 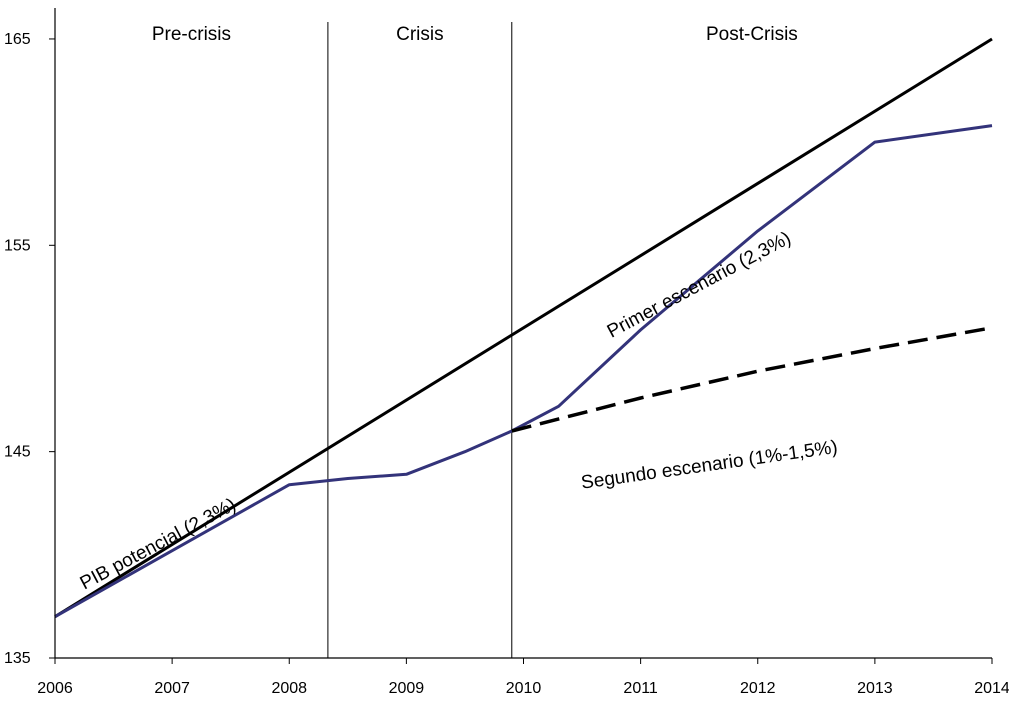 I want to click on period-label: Pre-crisis, so click(x=191, y=34).